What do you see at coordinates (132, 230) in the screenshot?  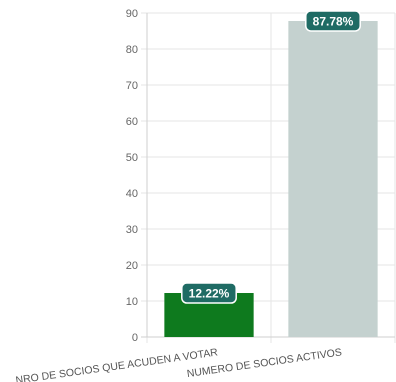 I see `y-tick-label: 30` at bounding box center [132, 230].